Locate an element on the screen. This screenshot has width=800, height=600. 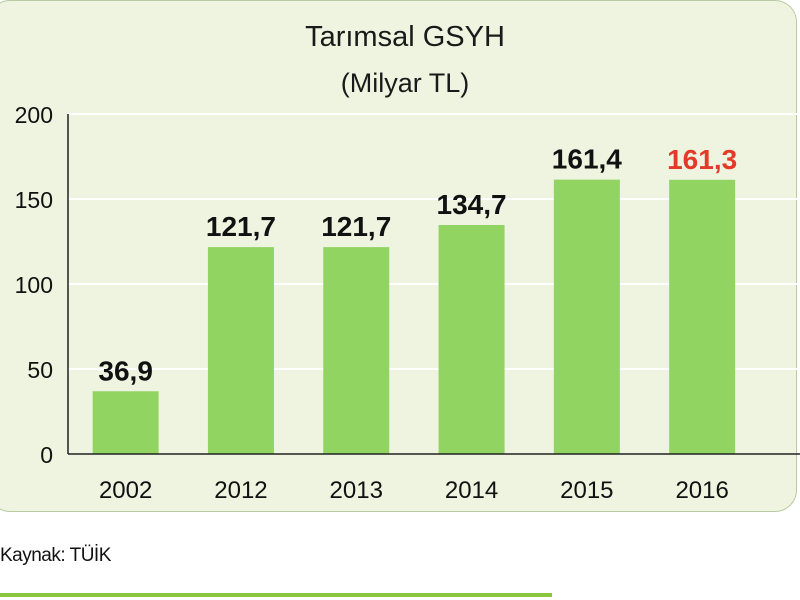
x-tick-label: 2015 is located at coordinates (586, 490).